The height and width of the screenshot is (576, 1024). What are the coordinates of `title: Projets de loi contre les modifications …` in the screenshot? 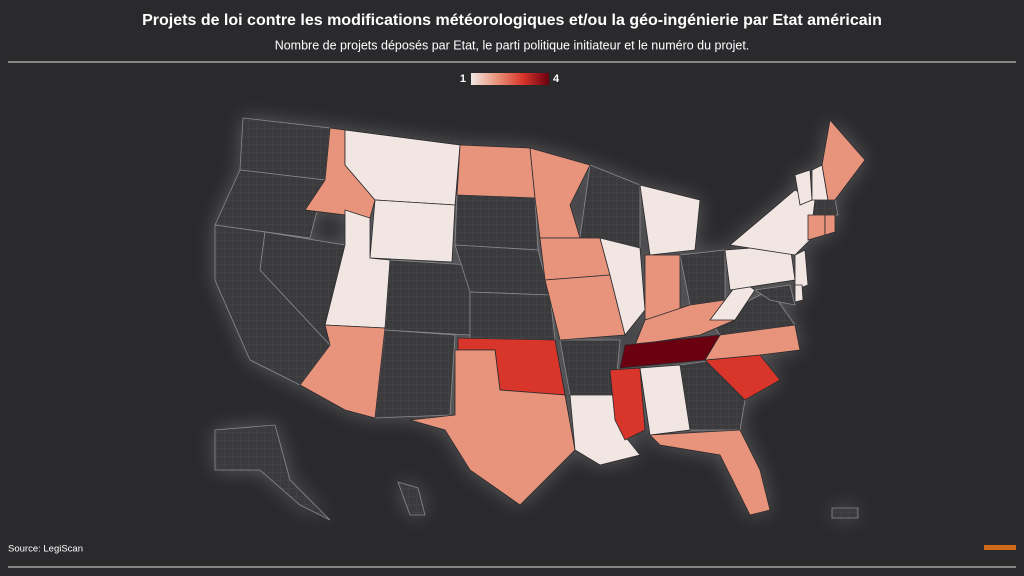 It's located at (512, 20).